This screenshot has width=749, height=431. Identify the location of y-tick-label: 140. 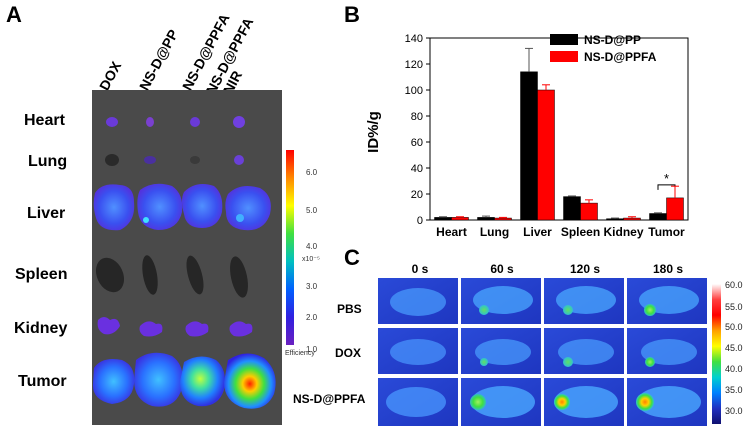
(414, 39).